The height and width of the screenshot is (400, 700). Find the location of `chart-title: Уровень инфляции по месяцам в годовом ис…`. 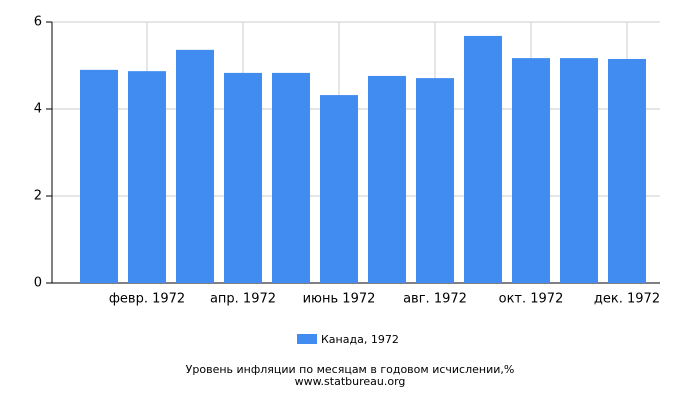

chart-title: Уровень инфляции по месяцам в годовом ис… is located at coordinates (350, 369).